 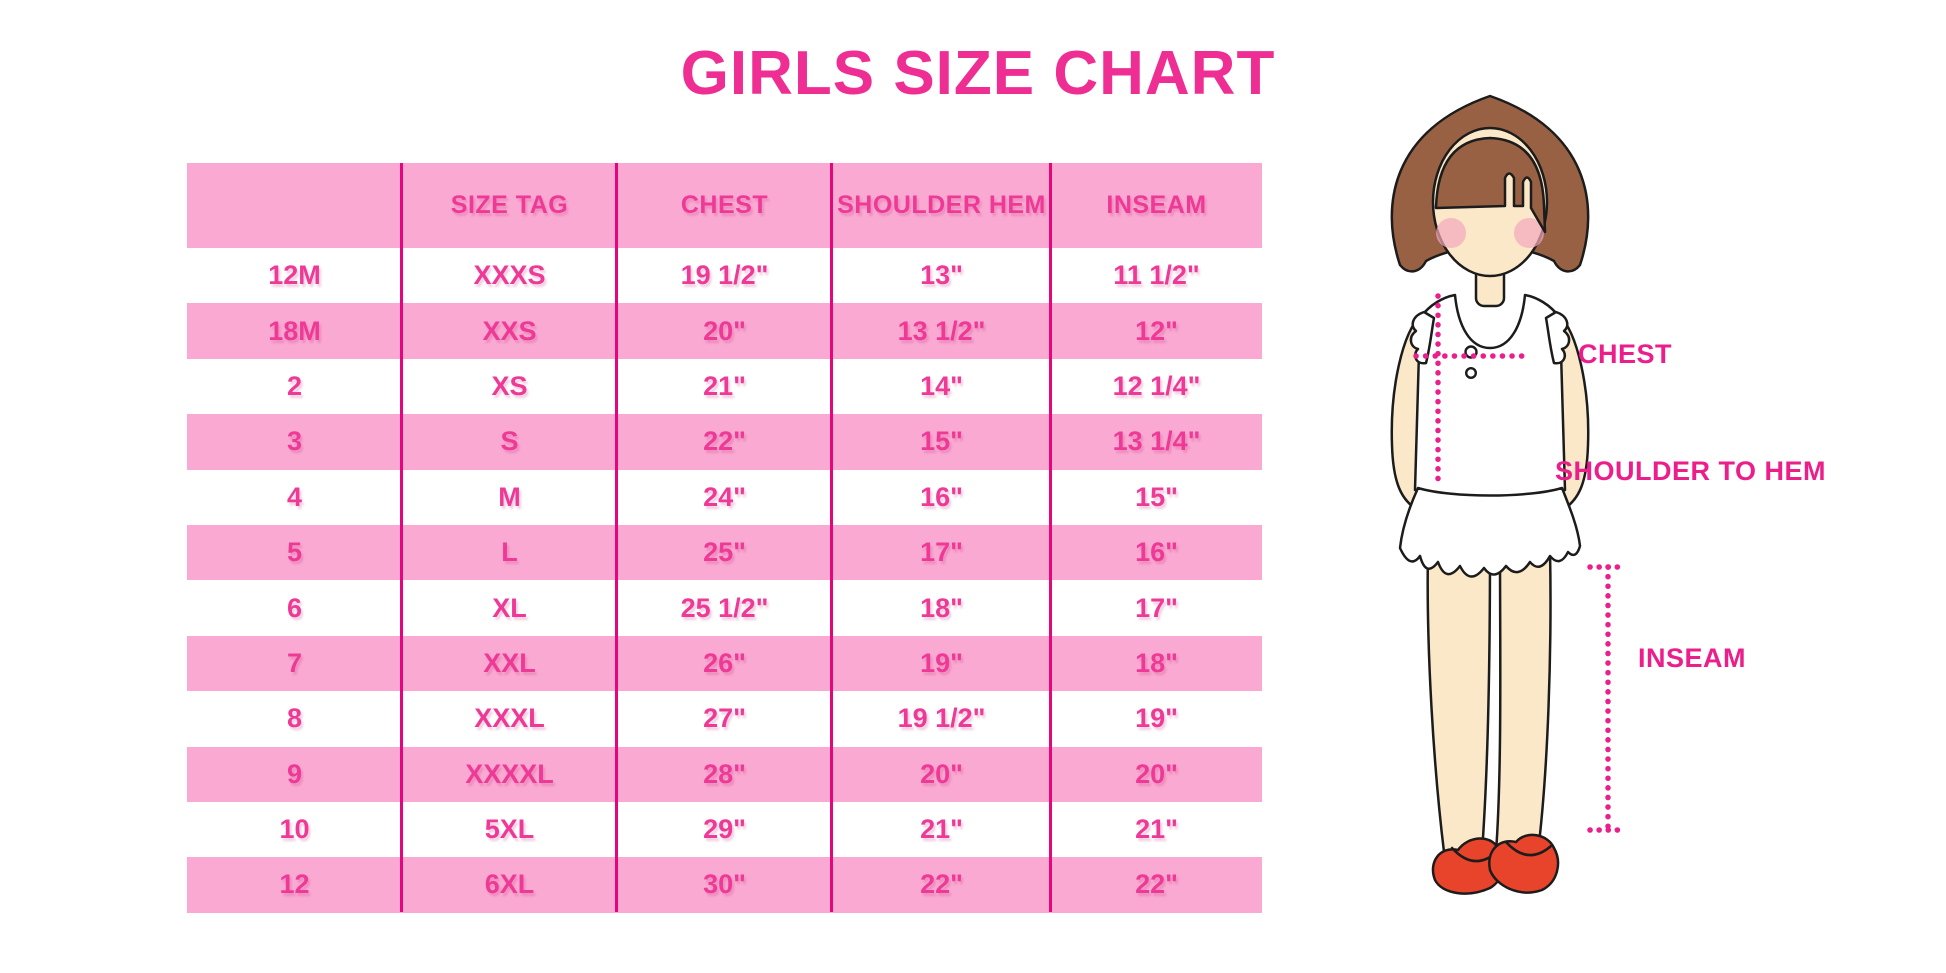 I want to click on table-row: 9 XXXXL 28" 20" 20", so click(x=724, y=774).